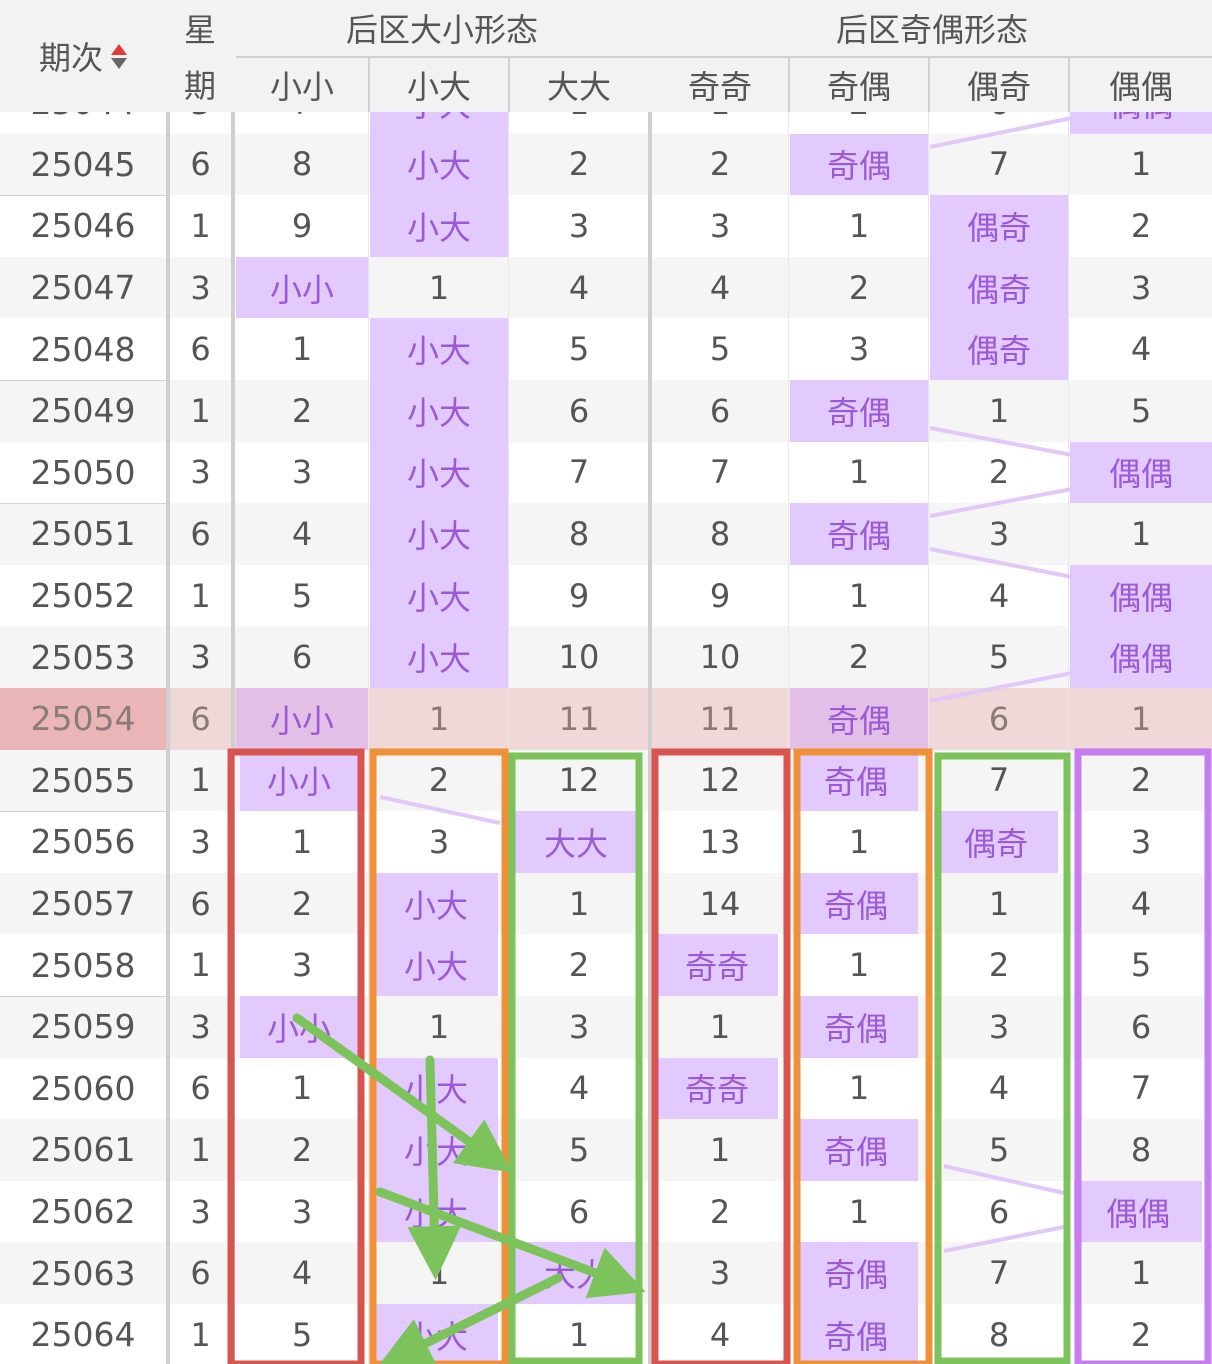  What do you see at coordinates (83, 288) in the screenshot?
I see `issue-cell: 25047` at bounding box center [83, 288].